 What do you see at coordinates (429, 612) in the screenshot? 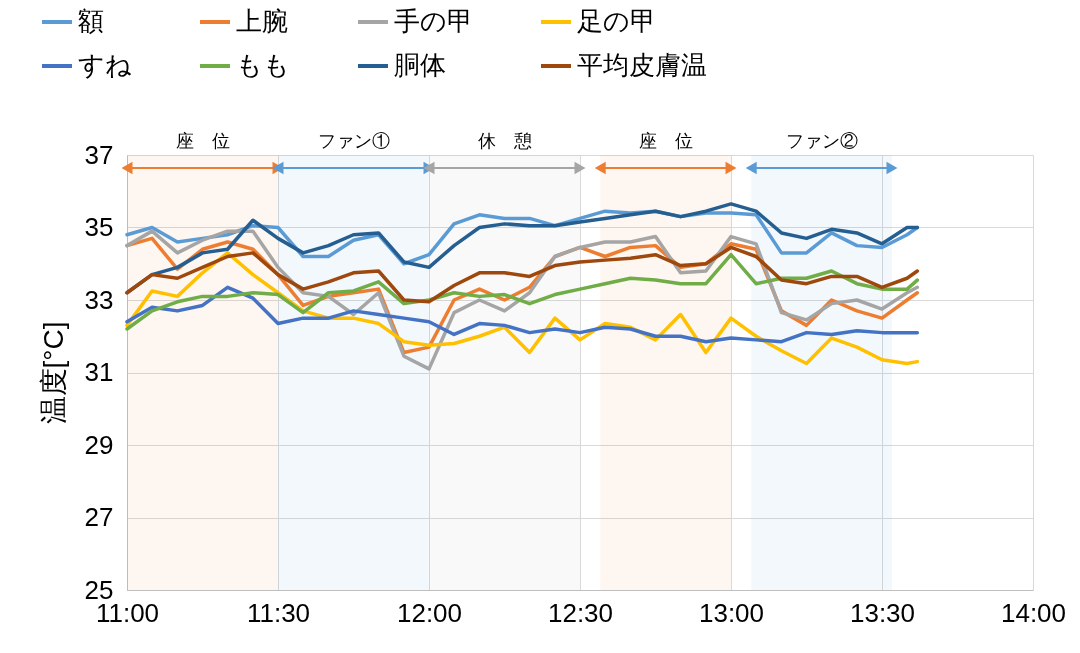
I see `x-tick-label: 12:00` at bounding box center [429, 612].